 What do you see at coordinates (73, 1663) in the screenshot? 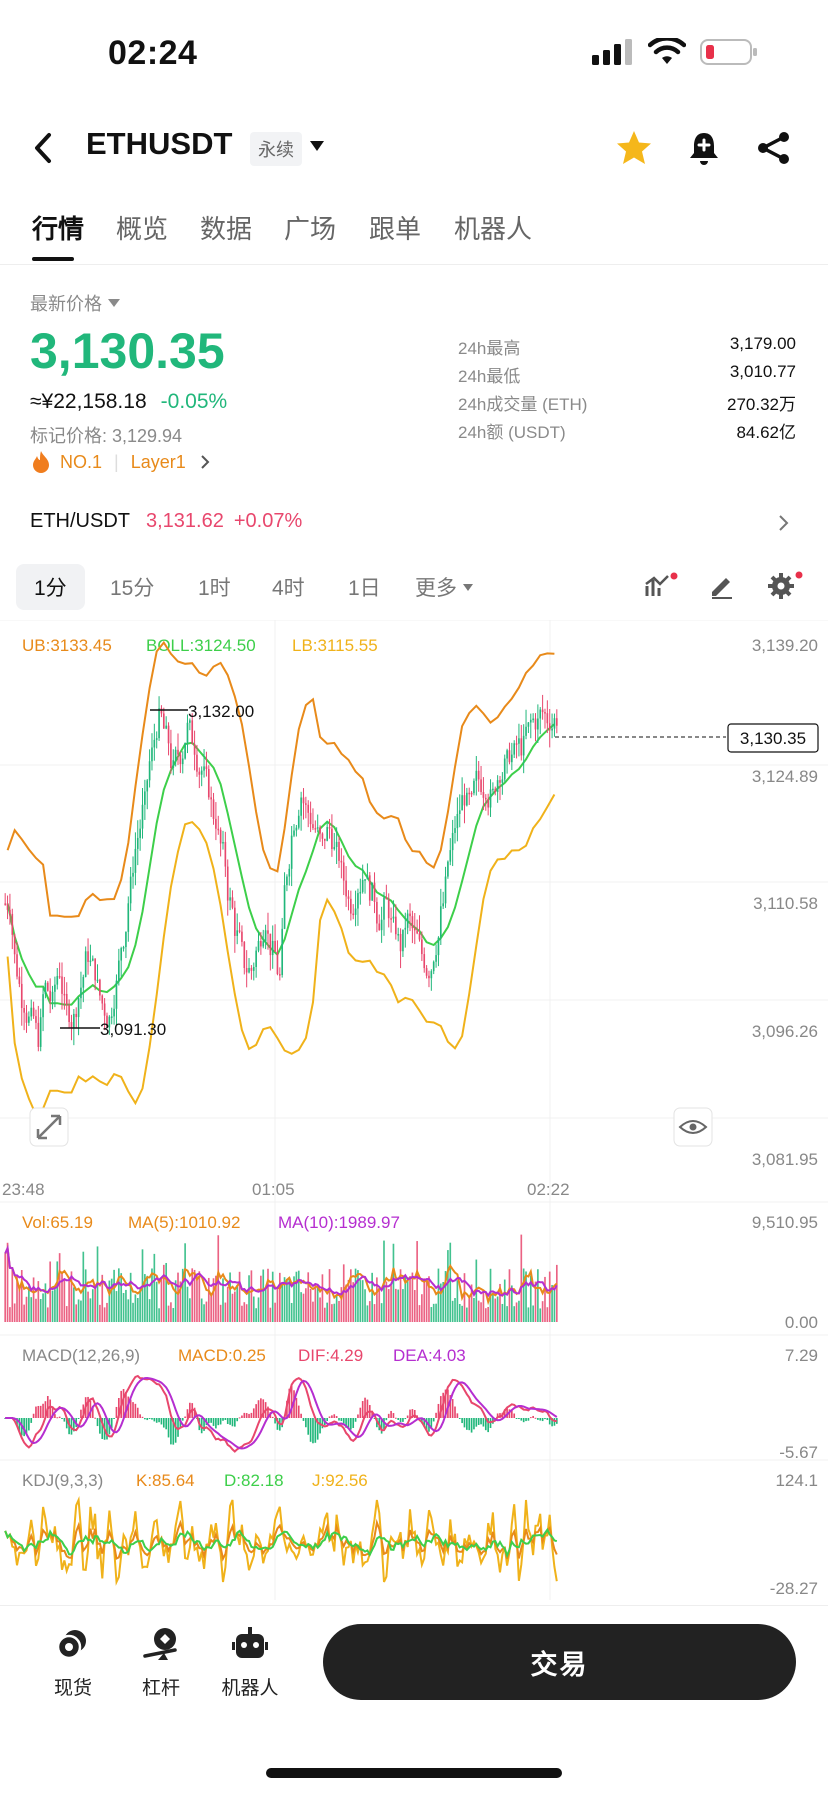
I see `nav-spot: 现货` at bounding box center [73, 1663].